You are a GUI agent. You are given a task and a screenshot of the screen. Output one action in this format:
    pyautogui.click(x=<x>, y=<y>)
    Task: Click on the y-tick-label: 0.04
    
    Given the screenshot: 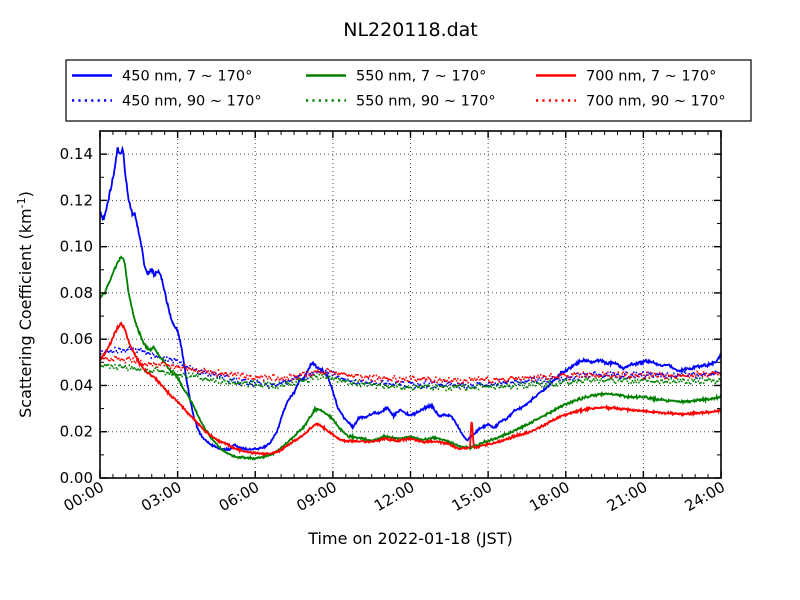 What is the action you would take?
    pyautogui.click(x=76, y=385)
    